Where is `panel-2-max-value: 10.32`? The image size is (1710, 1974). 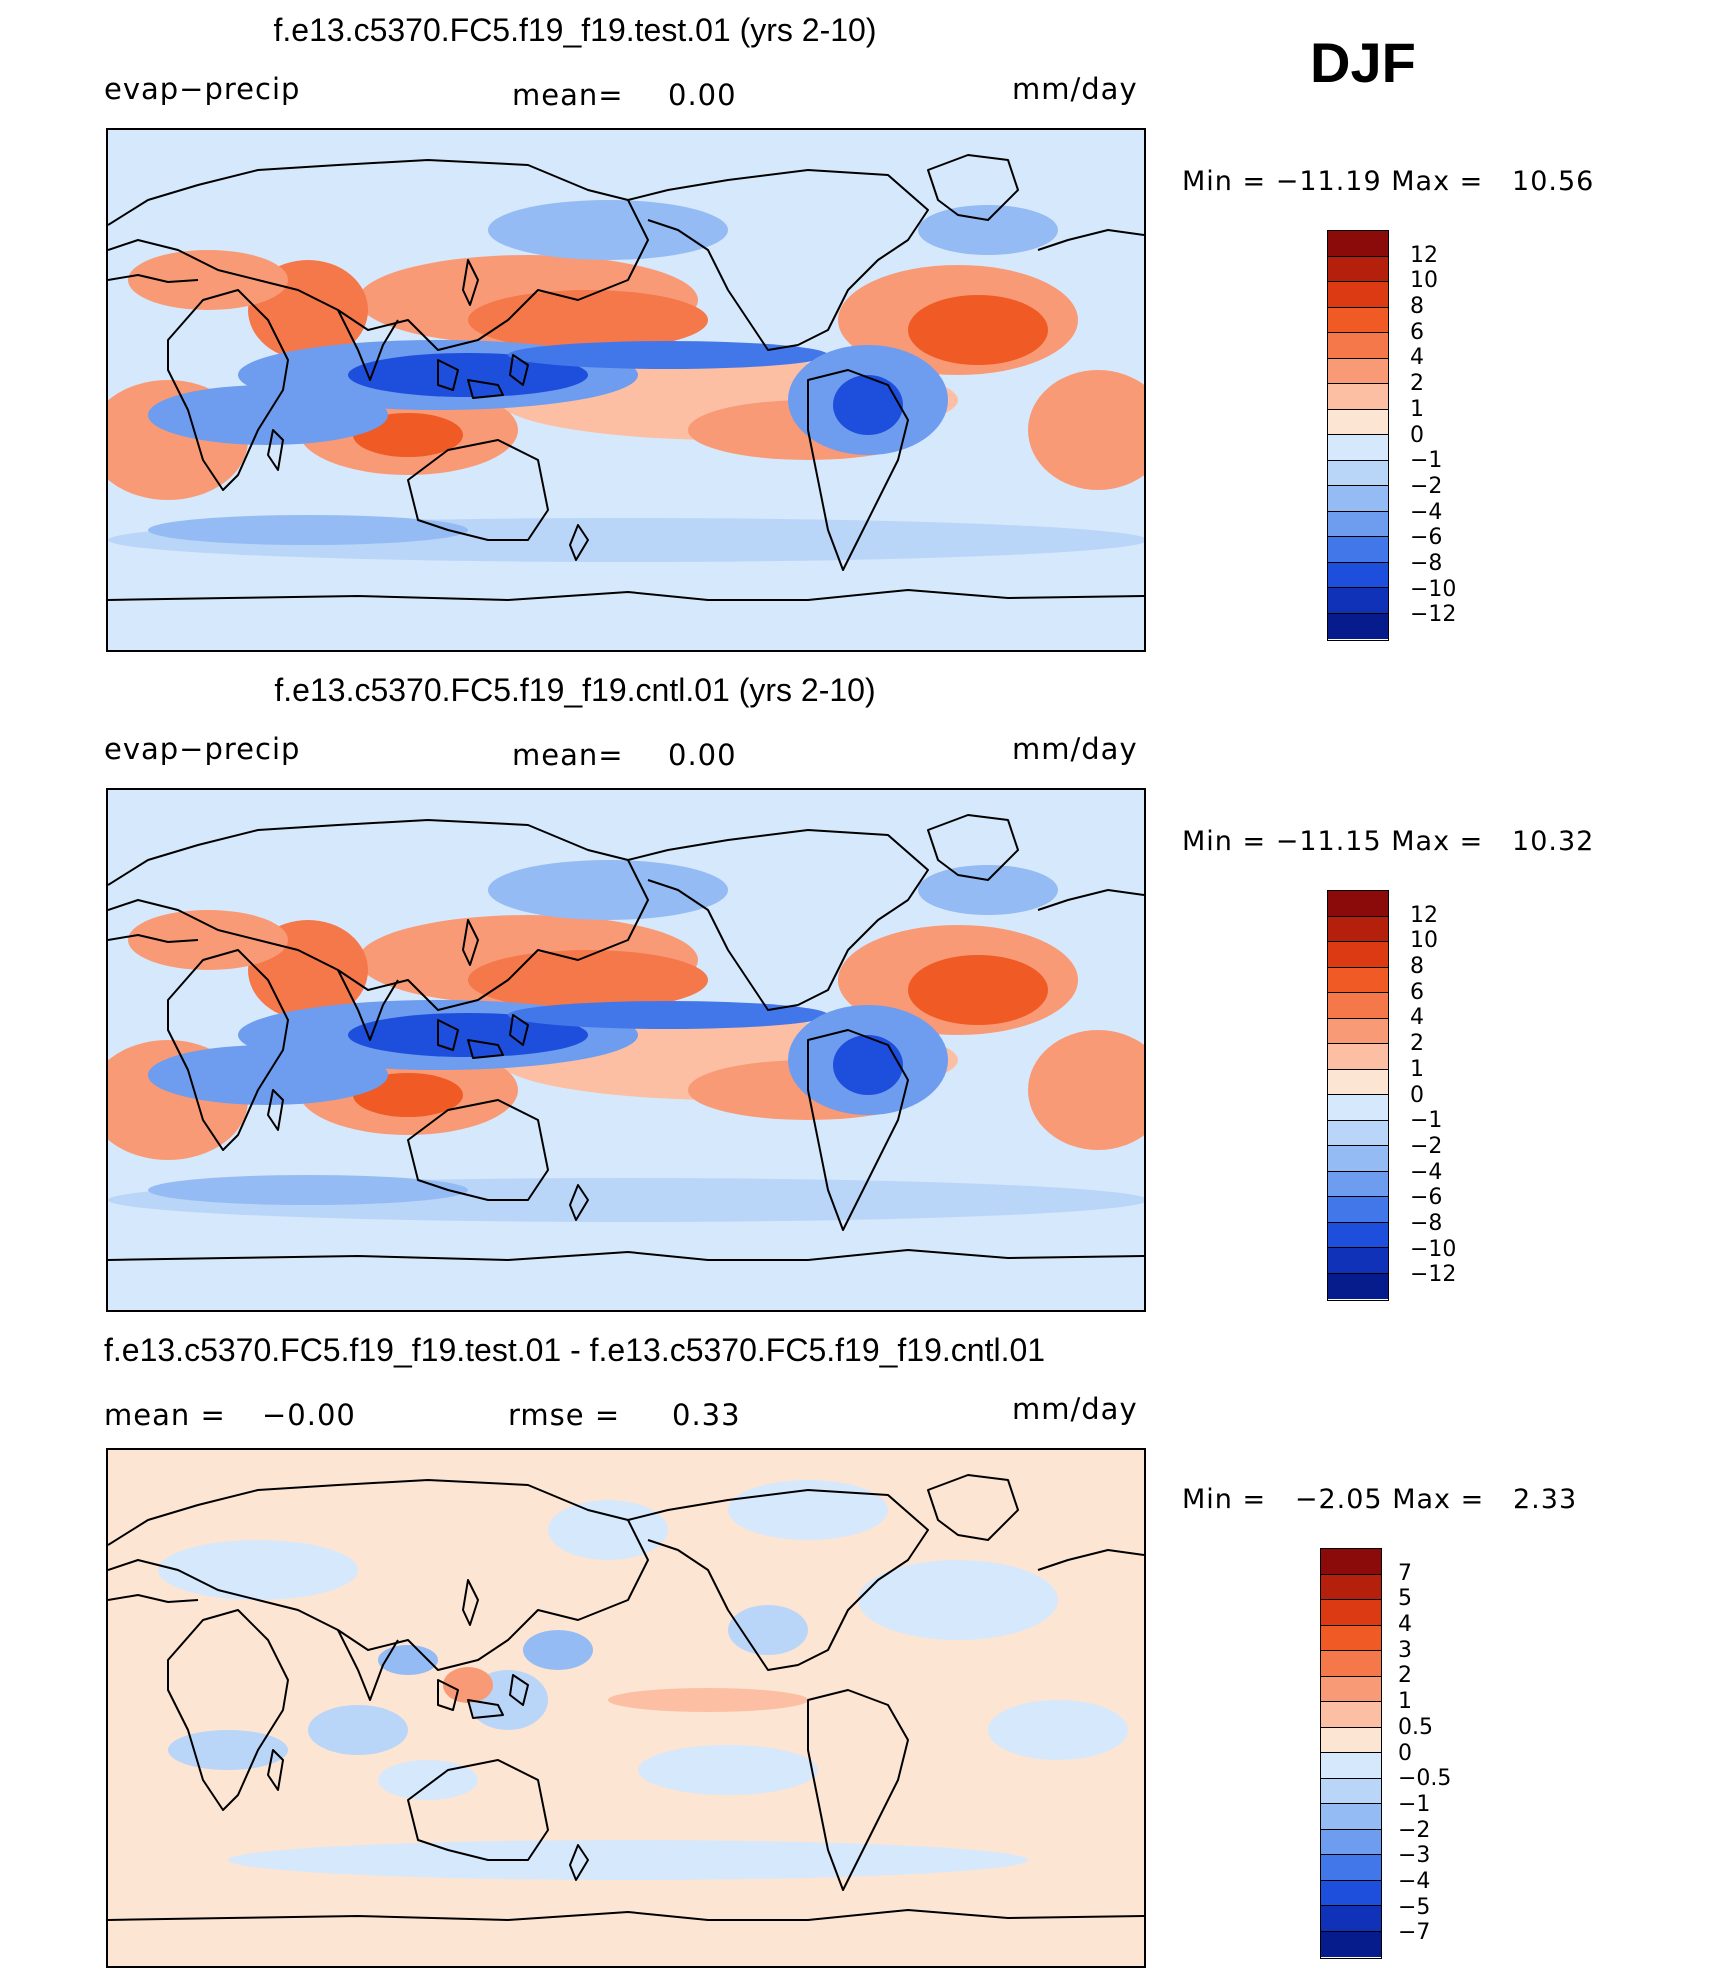 panel-2-max-value: 10.32 is located at coordinates (1553, 841).